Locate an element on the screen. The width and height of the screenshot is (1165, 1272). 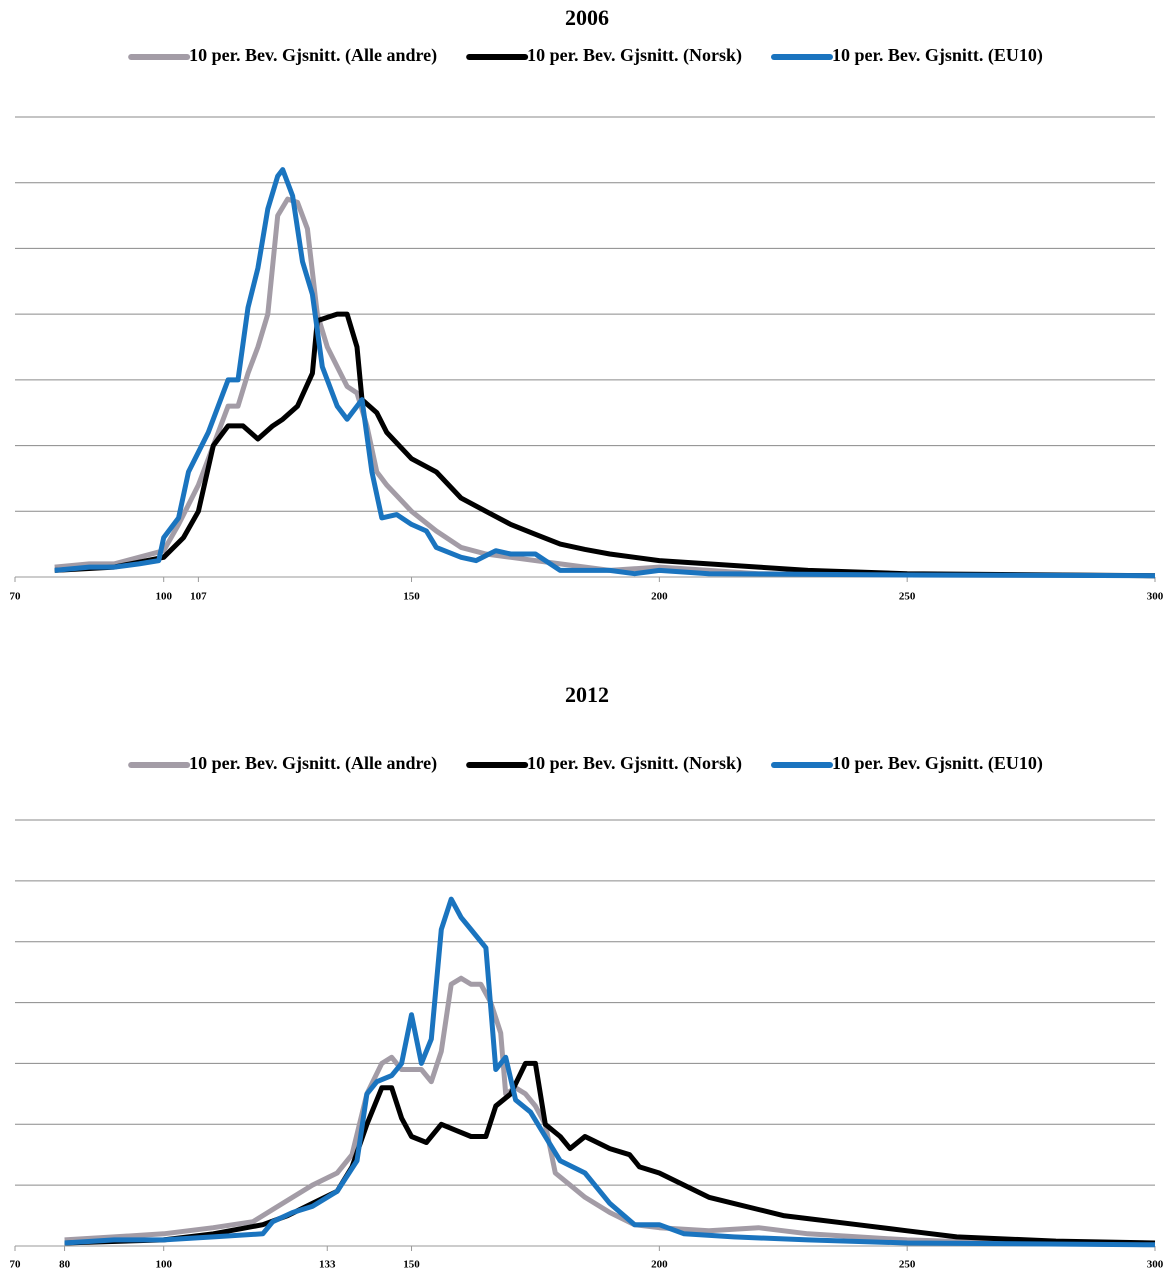
chart-title: 2006 is located at coordinates (587, 17).